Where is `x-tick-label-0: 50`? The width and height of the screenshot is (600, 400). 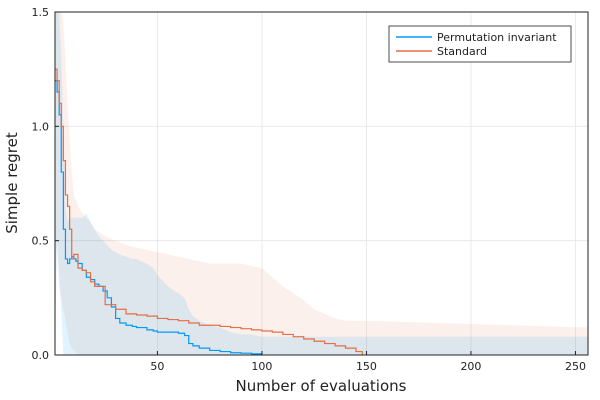
x-tick-label-0: 50 is located at coordinates (157, 366).